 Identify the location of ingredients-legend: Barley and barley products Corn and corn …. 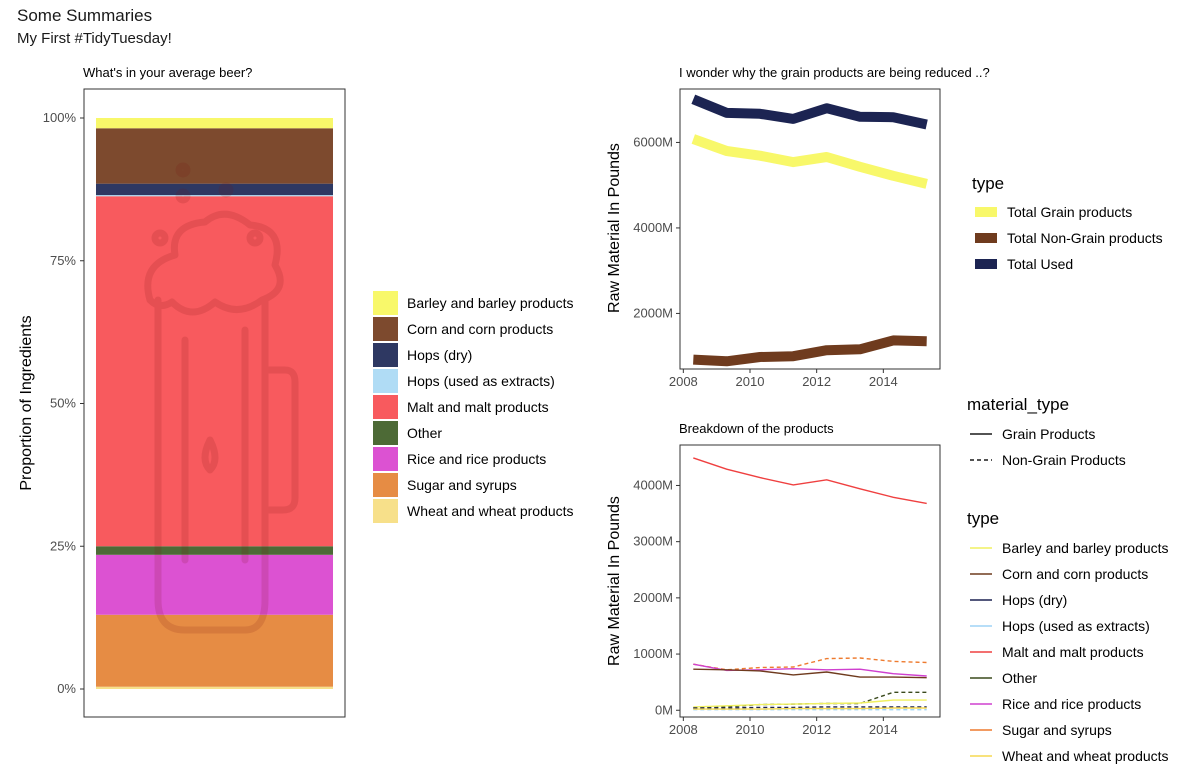
(473, 407).